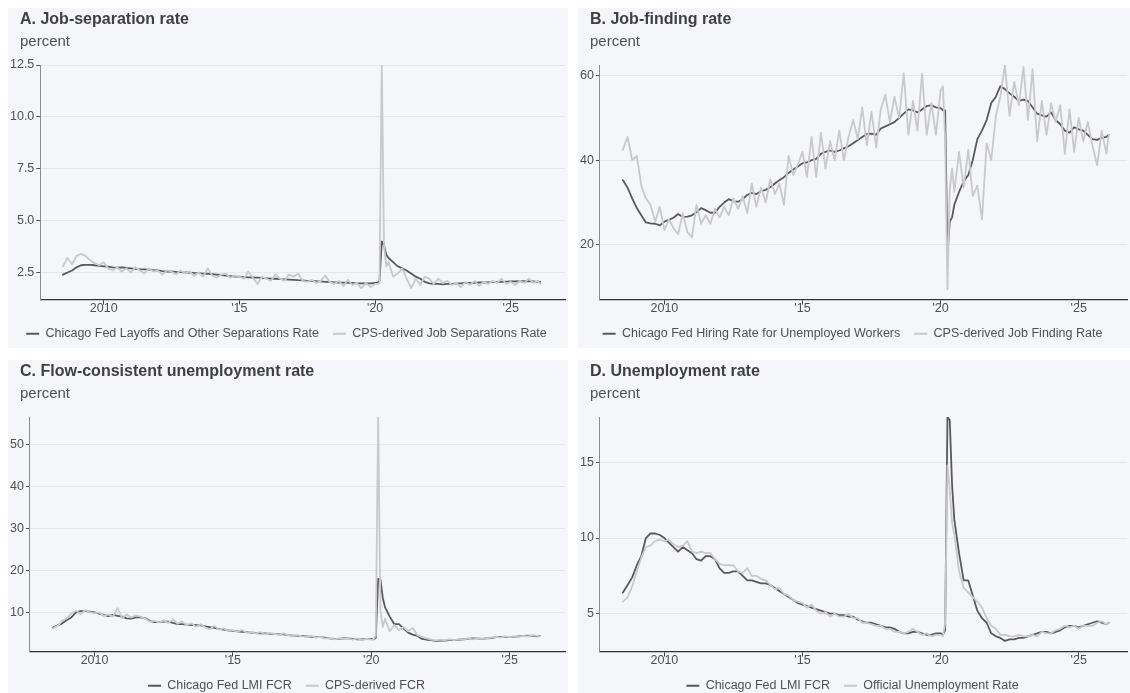 This screenshot has width=1130, height=693. What do you see at coordinates (661, 19) in the screenshot?
I see `chart-title: B. Job-finding rate` at bounding box center [661, 19].